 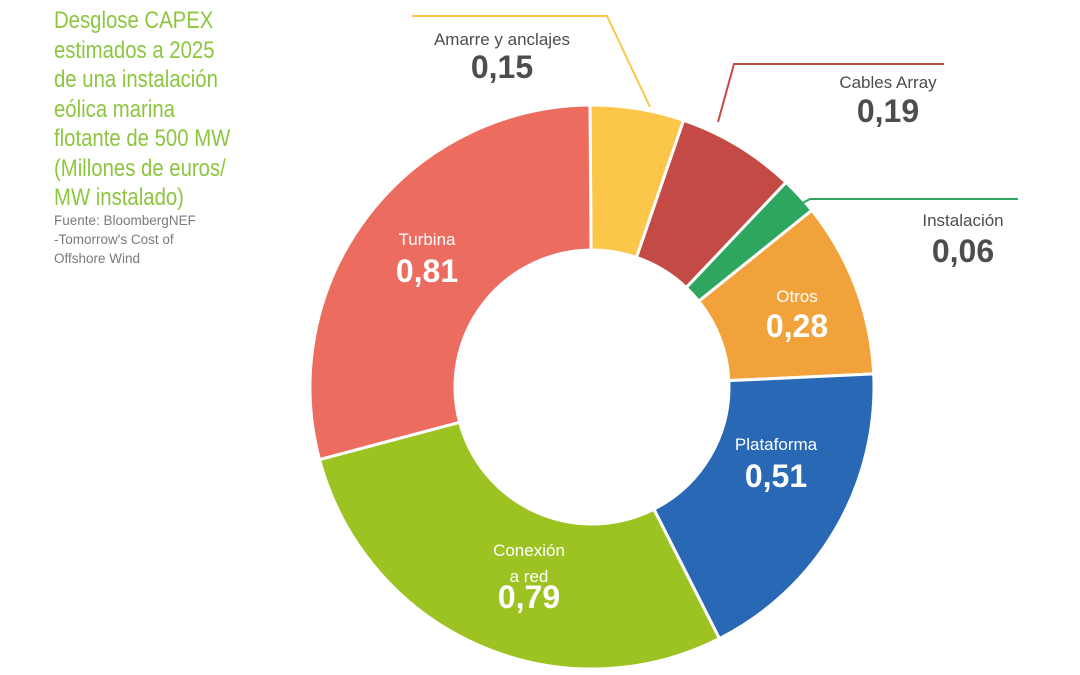 I want to click on title-line: eólica marina, so click(x=114, y=109).